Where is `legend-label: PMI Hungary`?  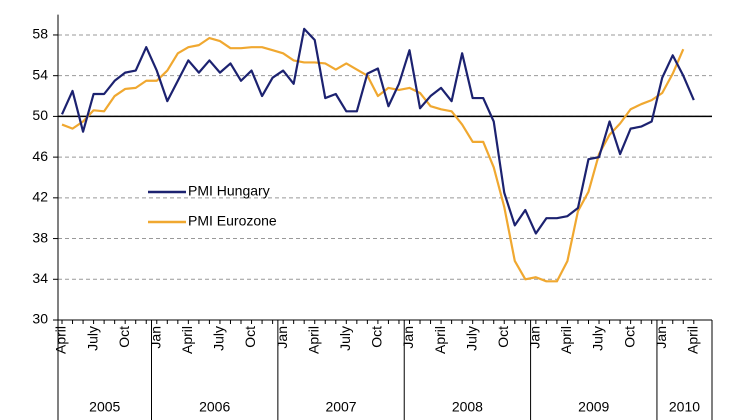 legend-label: PMI Hungary is located at coordinates (229, 191).